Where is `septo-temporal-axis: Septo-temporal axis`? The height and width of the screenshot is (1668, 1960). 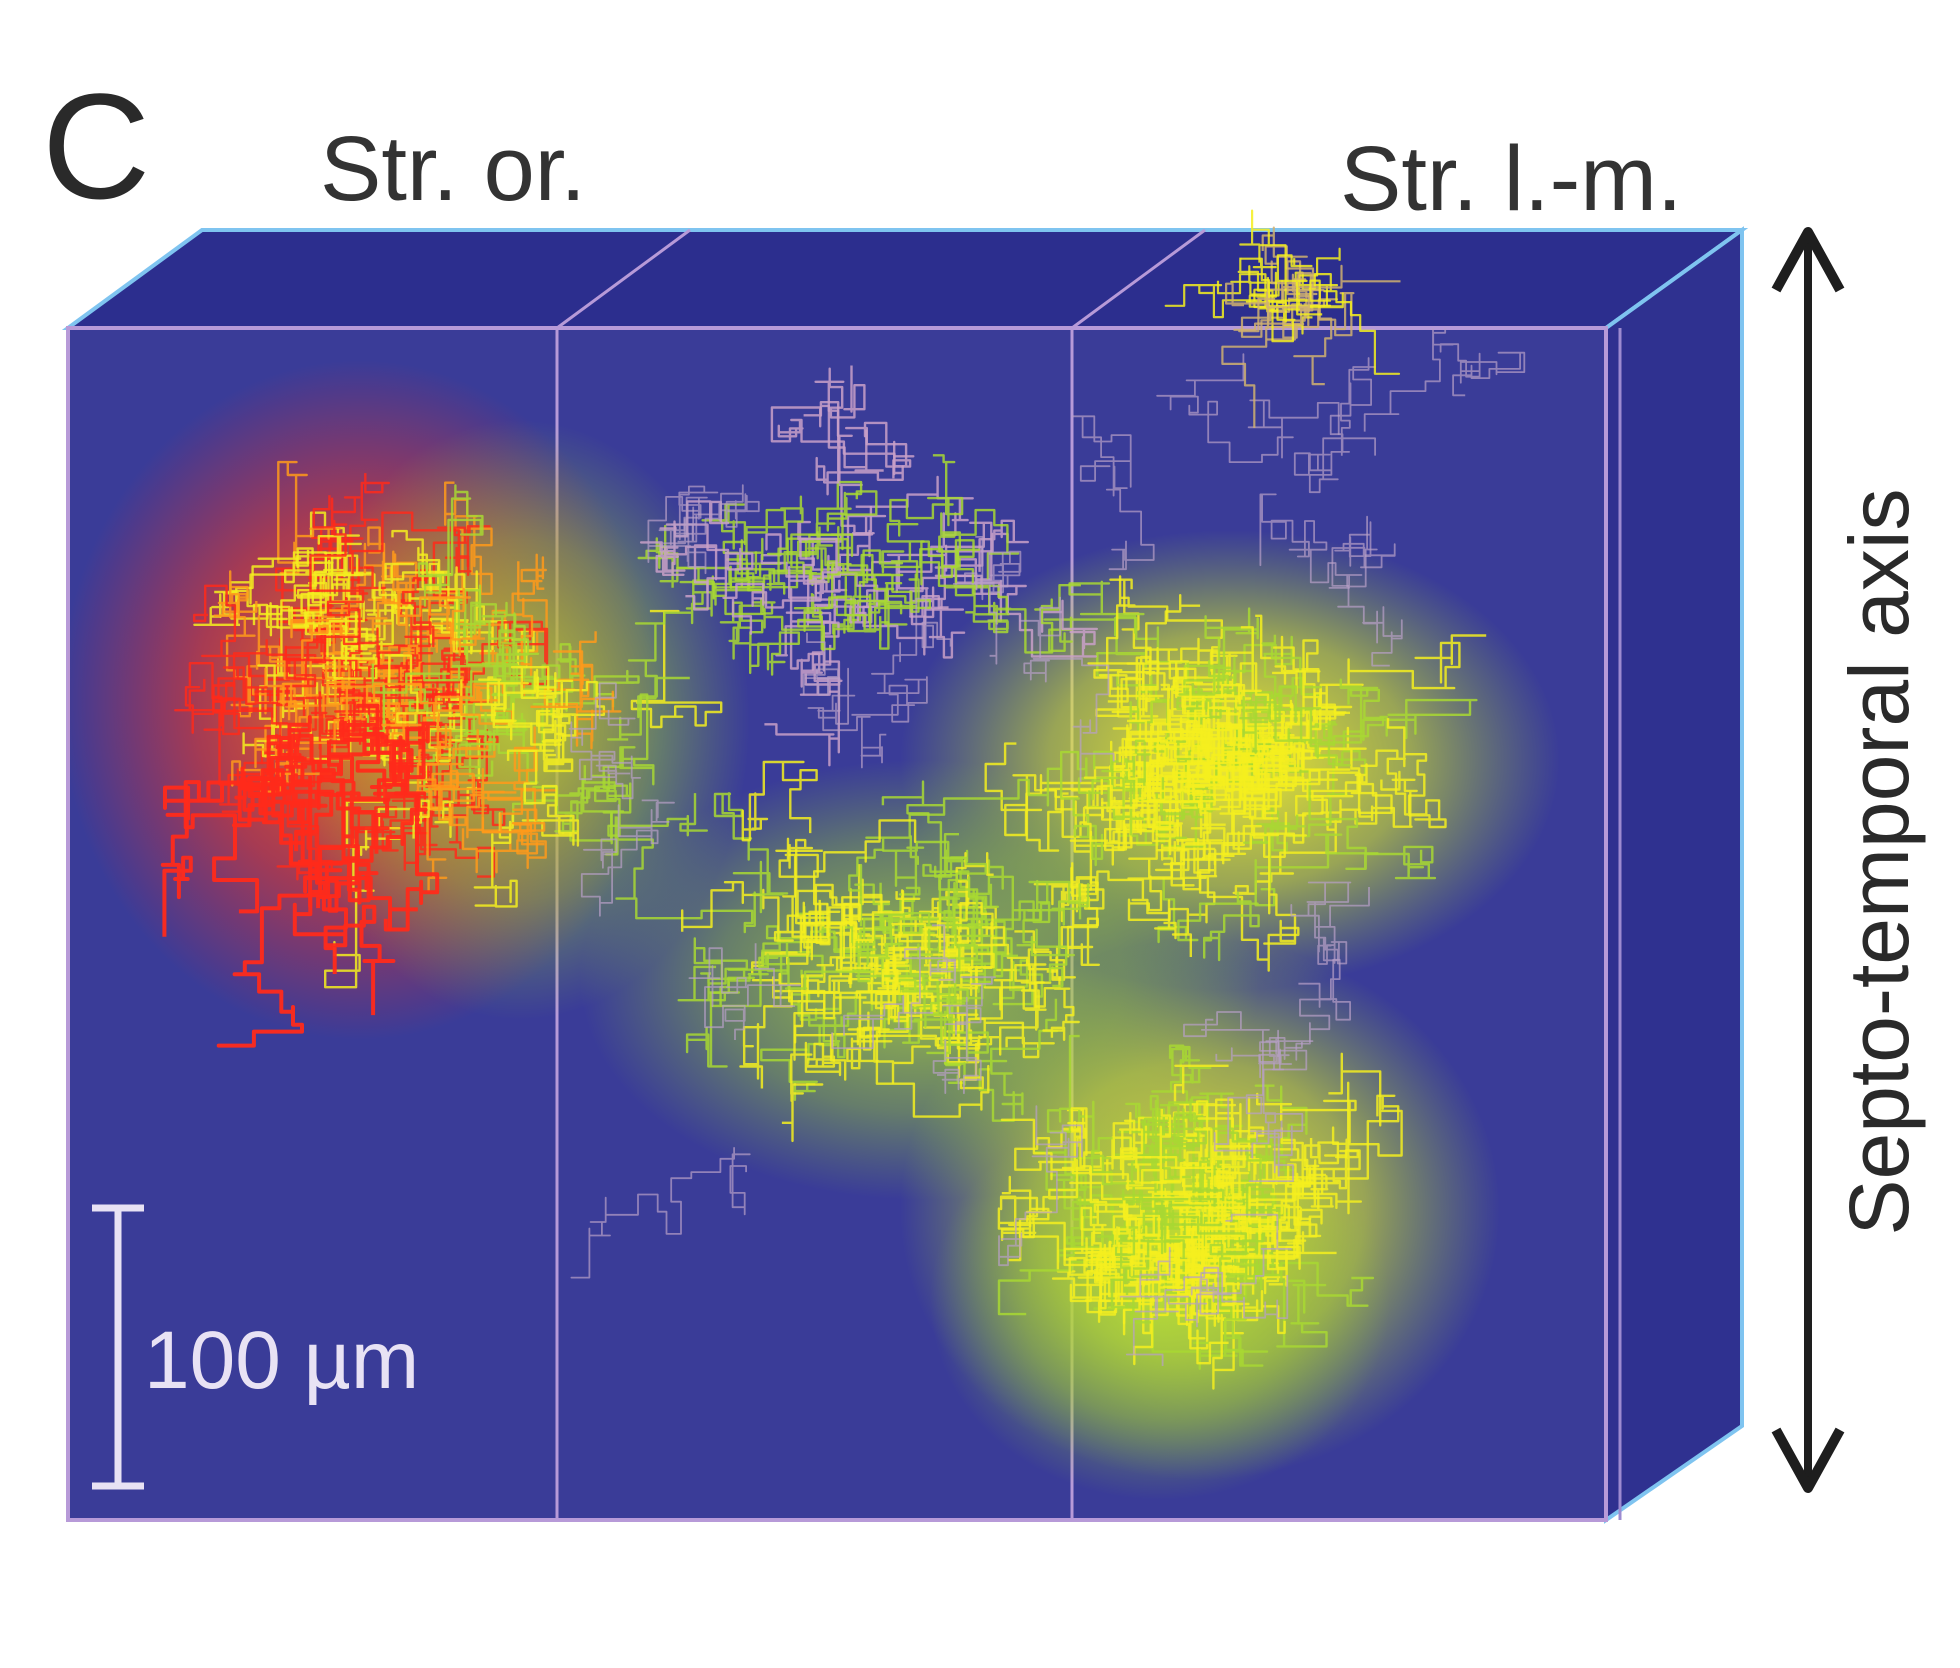 septo-temporal-axis: Septo-temporal axis is located at coordinates (1848, 860).